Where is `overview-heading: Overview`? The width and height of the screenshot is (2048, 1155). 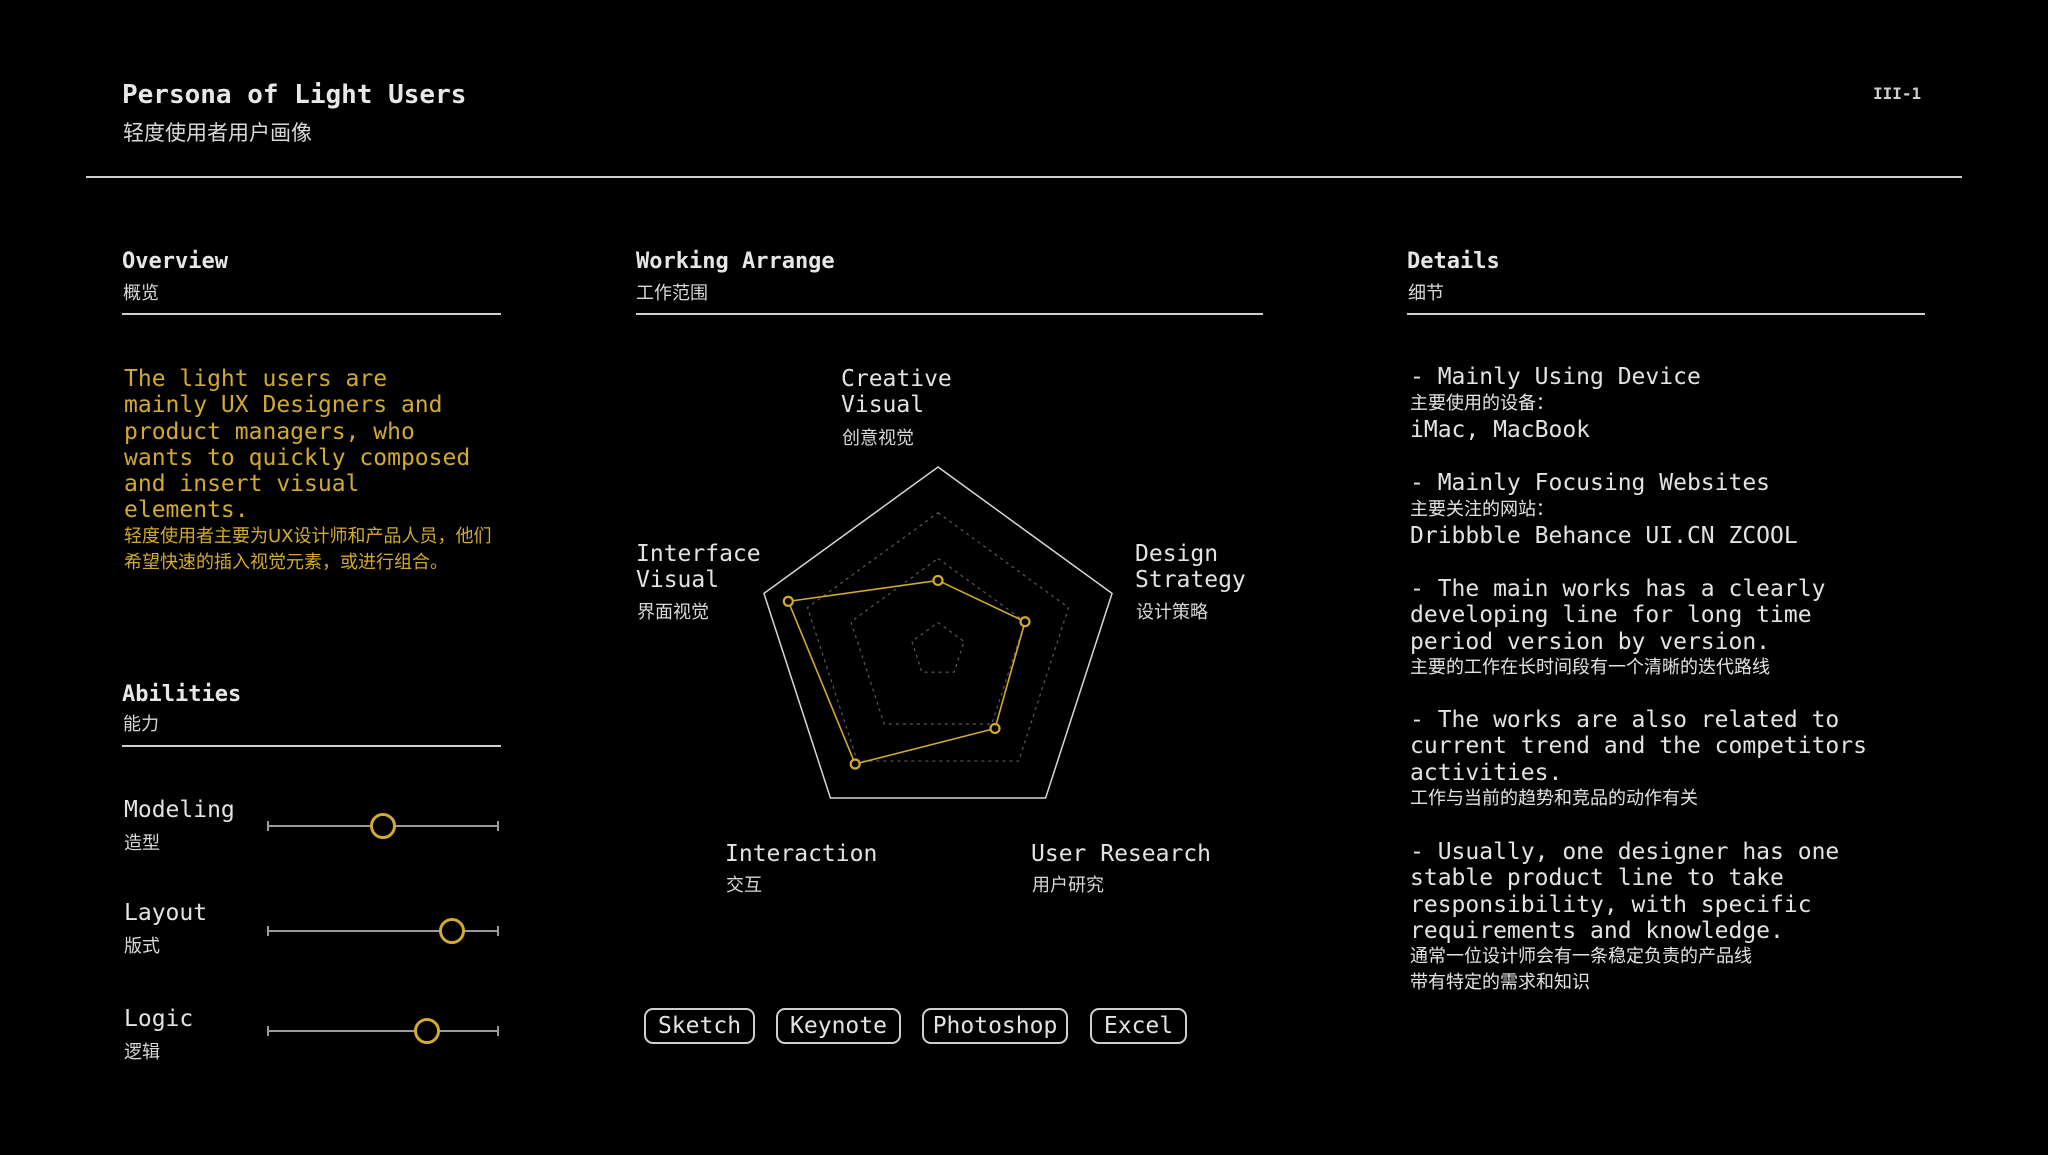
overview-heading: Overview is located at coordinates (175, 261).